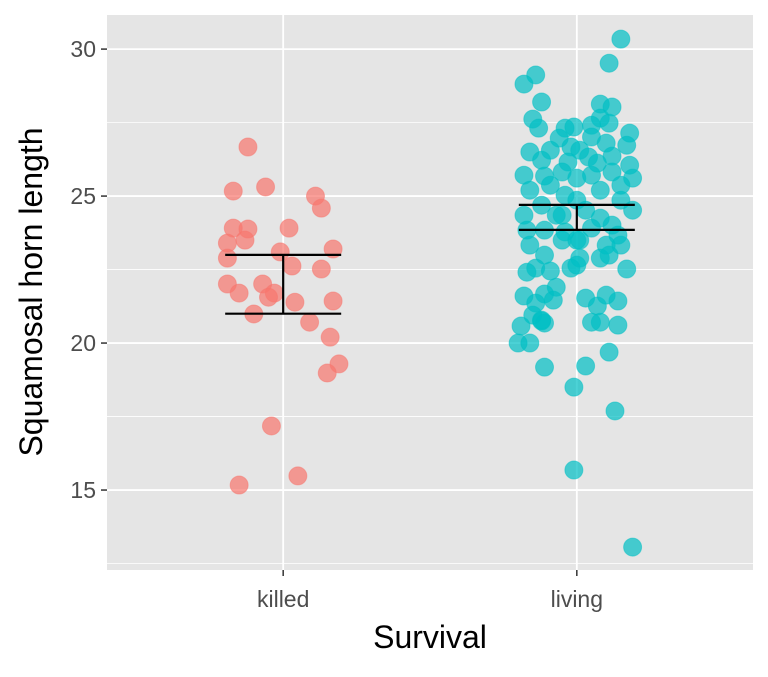  What do you see at coordinates (83, 490) in the screenshot?
I see `y-tick-label: 15` at bounding box center [83, 490].